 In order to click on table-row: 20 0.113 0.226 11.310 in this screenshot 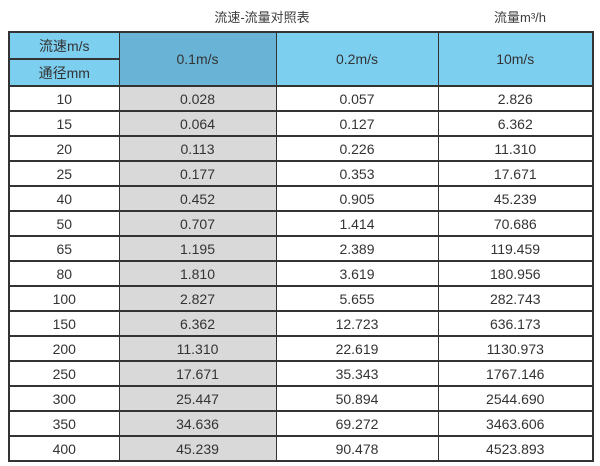, I will do `click(301, 148)`.